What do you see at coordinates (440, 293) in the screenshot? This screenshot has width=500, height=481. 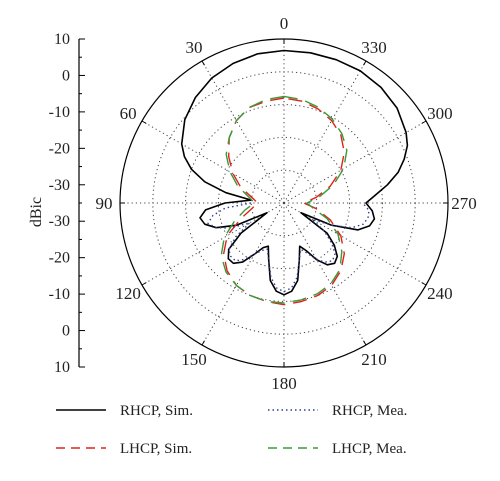 I see `angle-tick-label: 240` at bounding box center [440, 293].